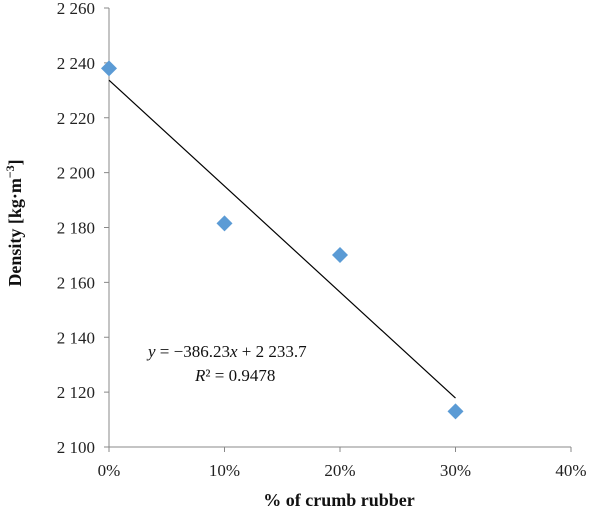  Describe the element at coordinates (226, 351) in the screenshot. I see `equation-label: y = −386.23x + 2 233.7` at that location.